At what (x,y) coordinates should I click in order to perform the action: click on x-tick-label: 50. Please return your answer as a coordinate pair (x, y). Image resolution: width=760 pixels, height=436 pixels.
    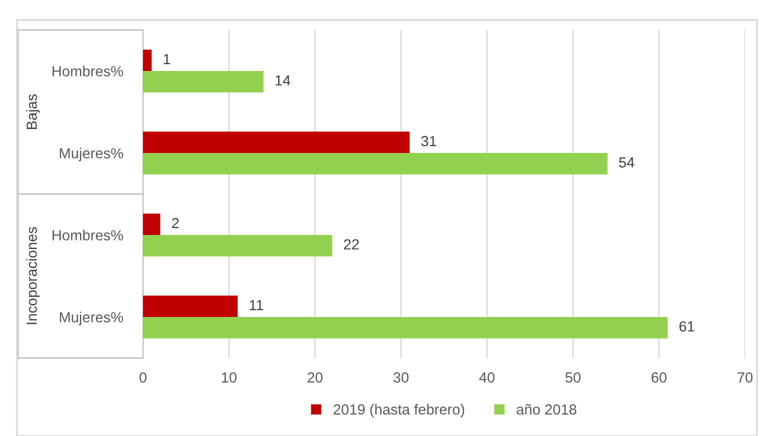
    Looking at the image, I should click on (573, 377).